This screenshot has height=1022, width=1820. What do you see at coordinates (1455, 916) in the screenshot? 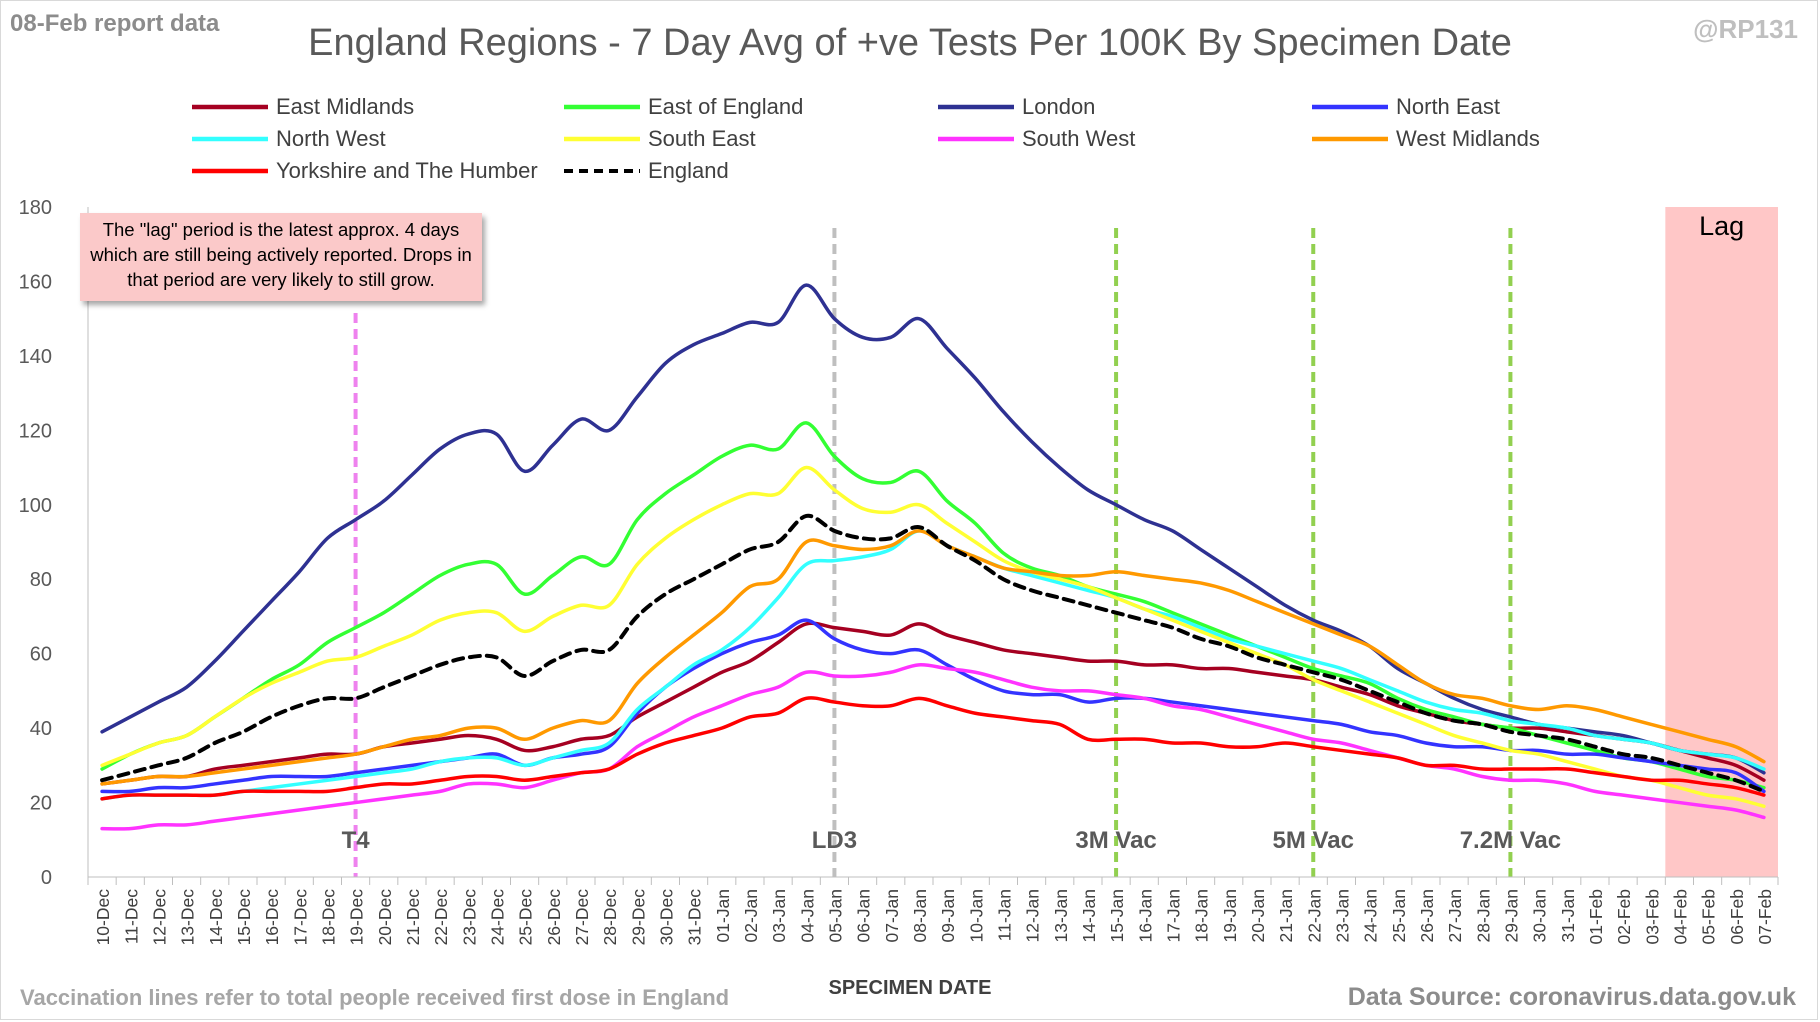
I see `x-tick-label: 27-Jan` at bounding box center [1455, 916].